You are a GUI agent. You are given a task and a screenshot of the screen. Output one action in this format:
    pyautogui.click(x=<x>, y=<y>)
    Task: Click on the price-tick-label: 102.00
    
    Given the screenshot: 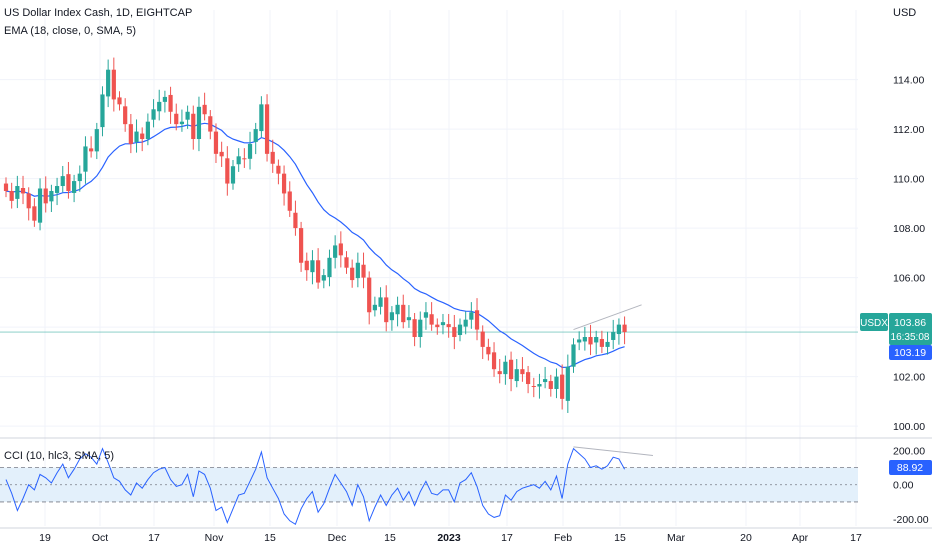 What is the action you would take?
    pyautogui.click(x=909, y=378)
    